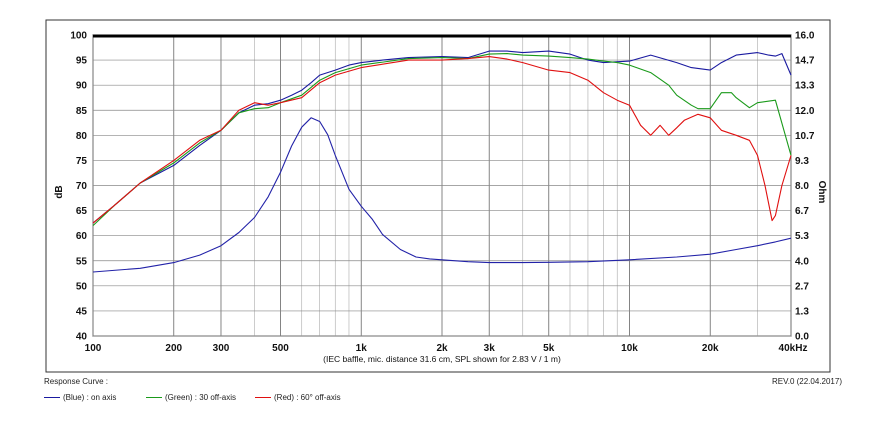  Describe the element at coordinates (280, 348) in the screenshot. I see `x-tick-label: 500` at that location.